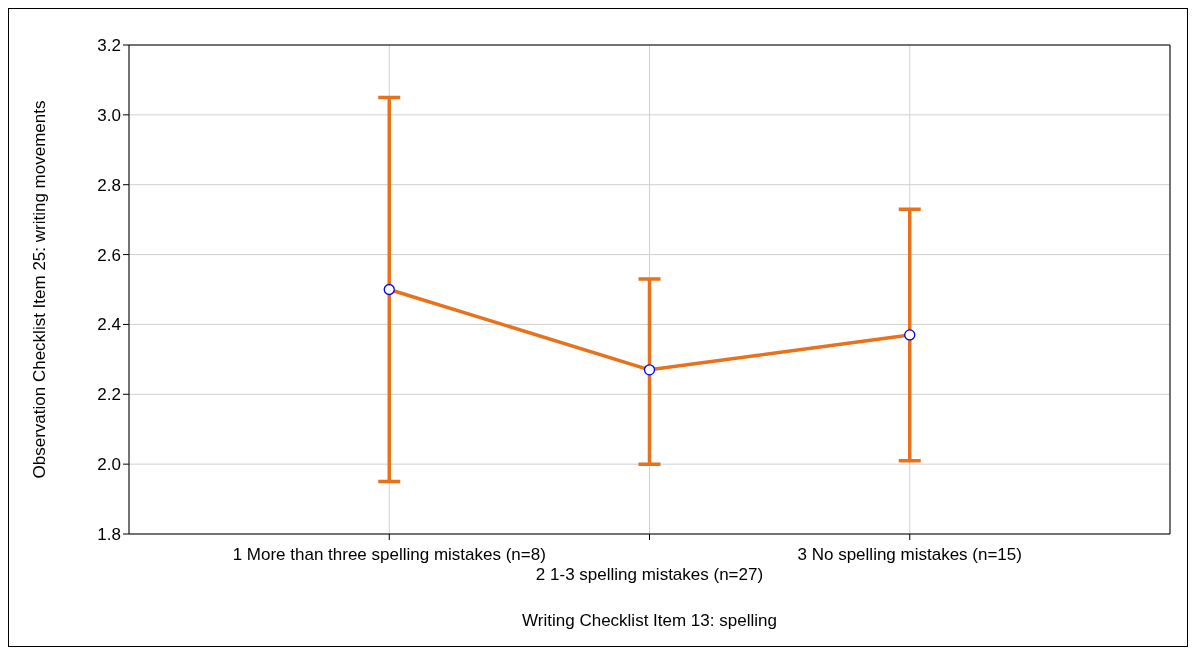  Describe the element at coordinates (109, 115) in the screenshot. I see `y-tick-label: 3.0` at that location.